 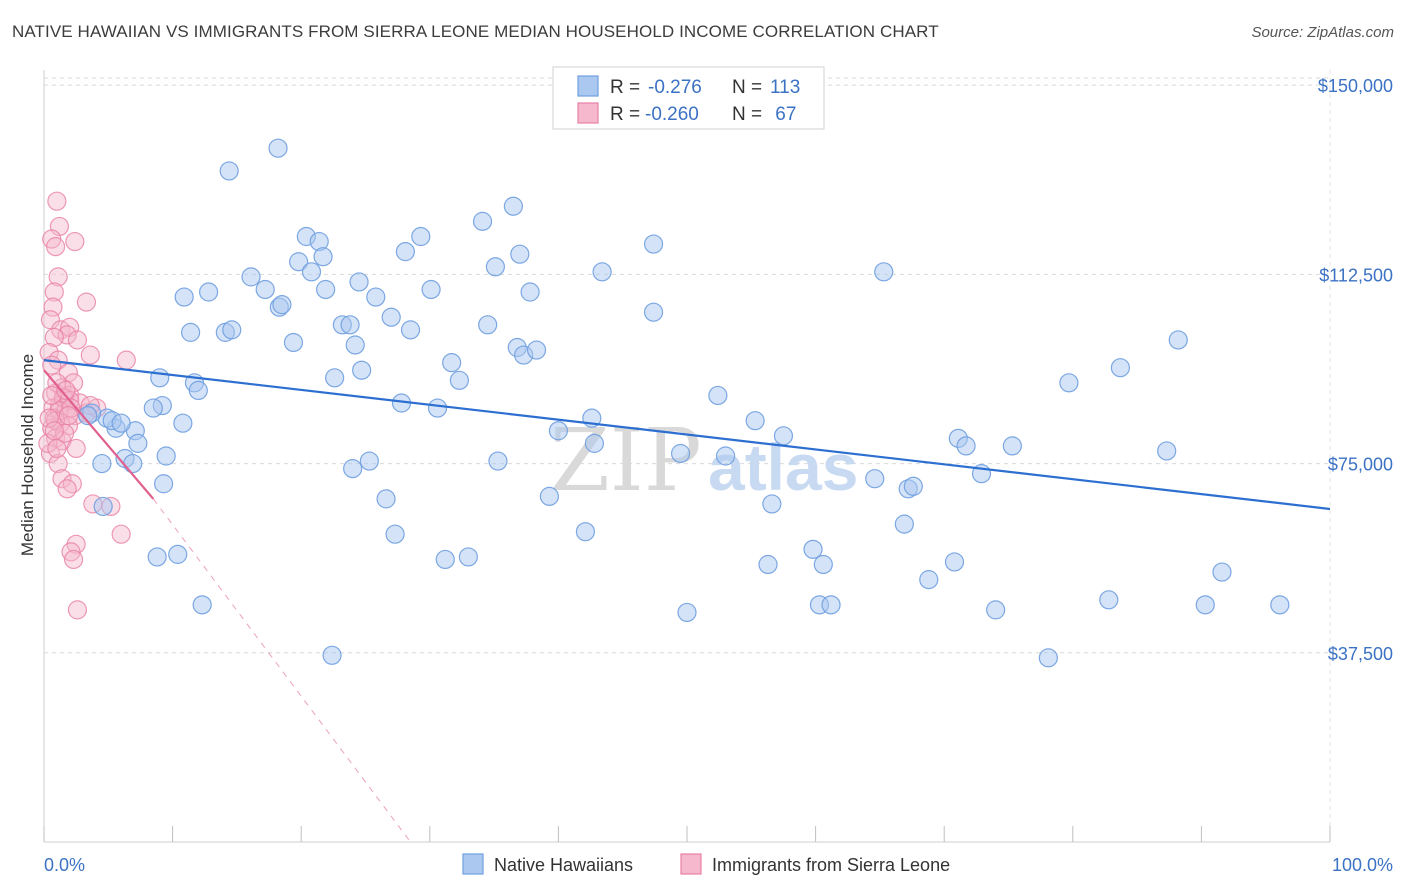 I want to click on legend-r-value-1: -0.276, so click(x=675, y=87).